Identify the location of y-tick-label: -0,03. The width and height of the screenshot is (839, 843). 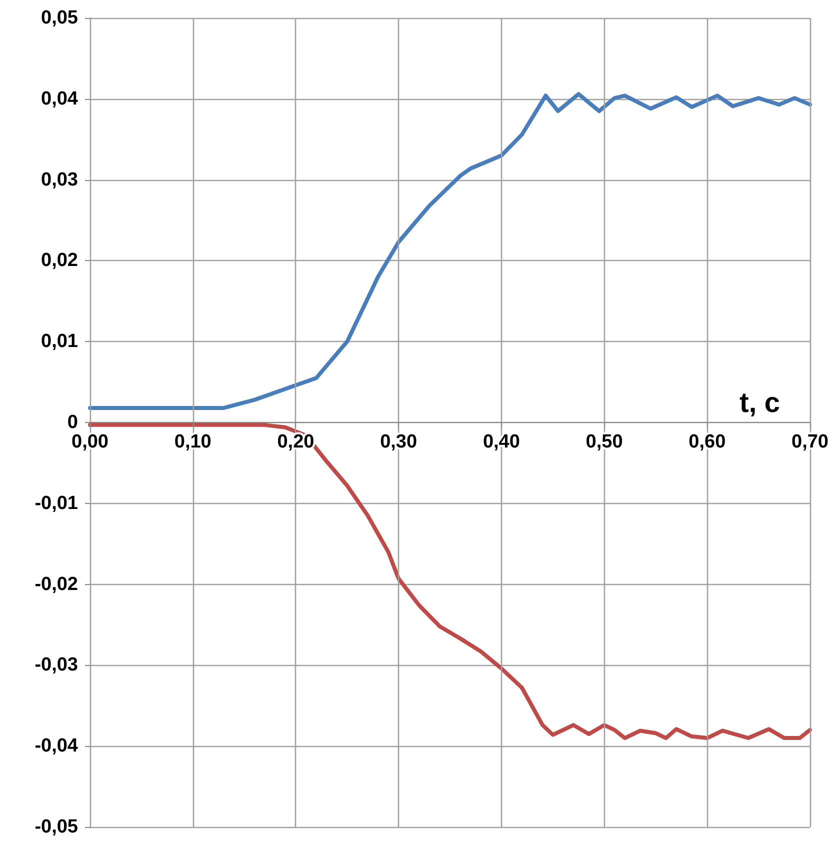
(56, 665).